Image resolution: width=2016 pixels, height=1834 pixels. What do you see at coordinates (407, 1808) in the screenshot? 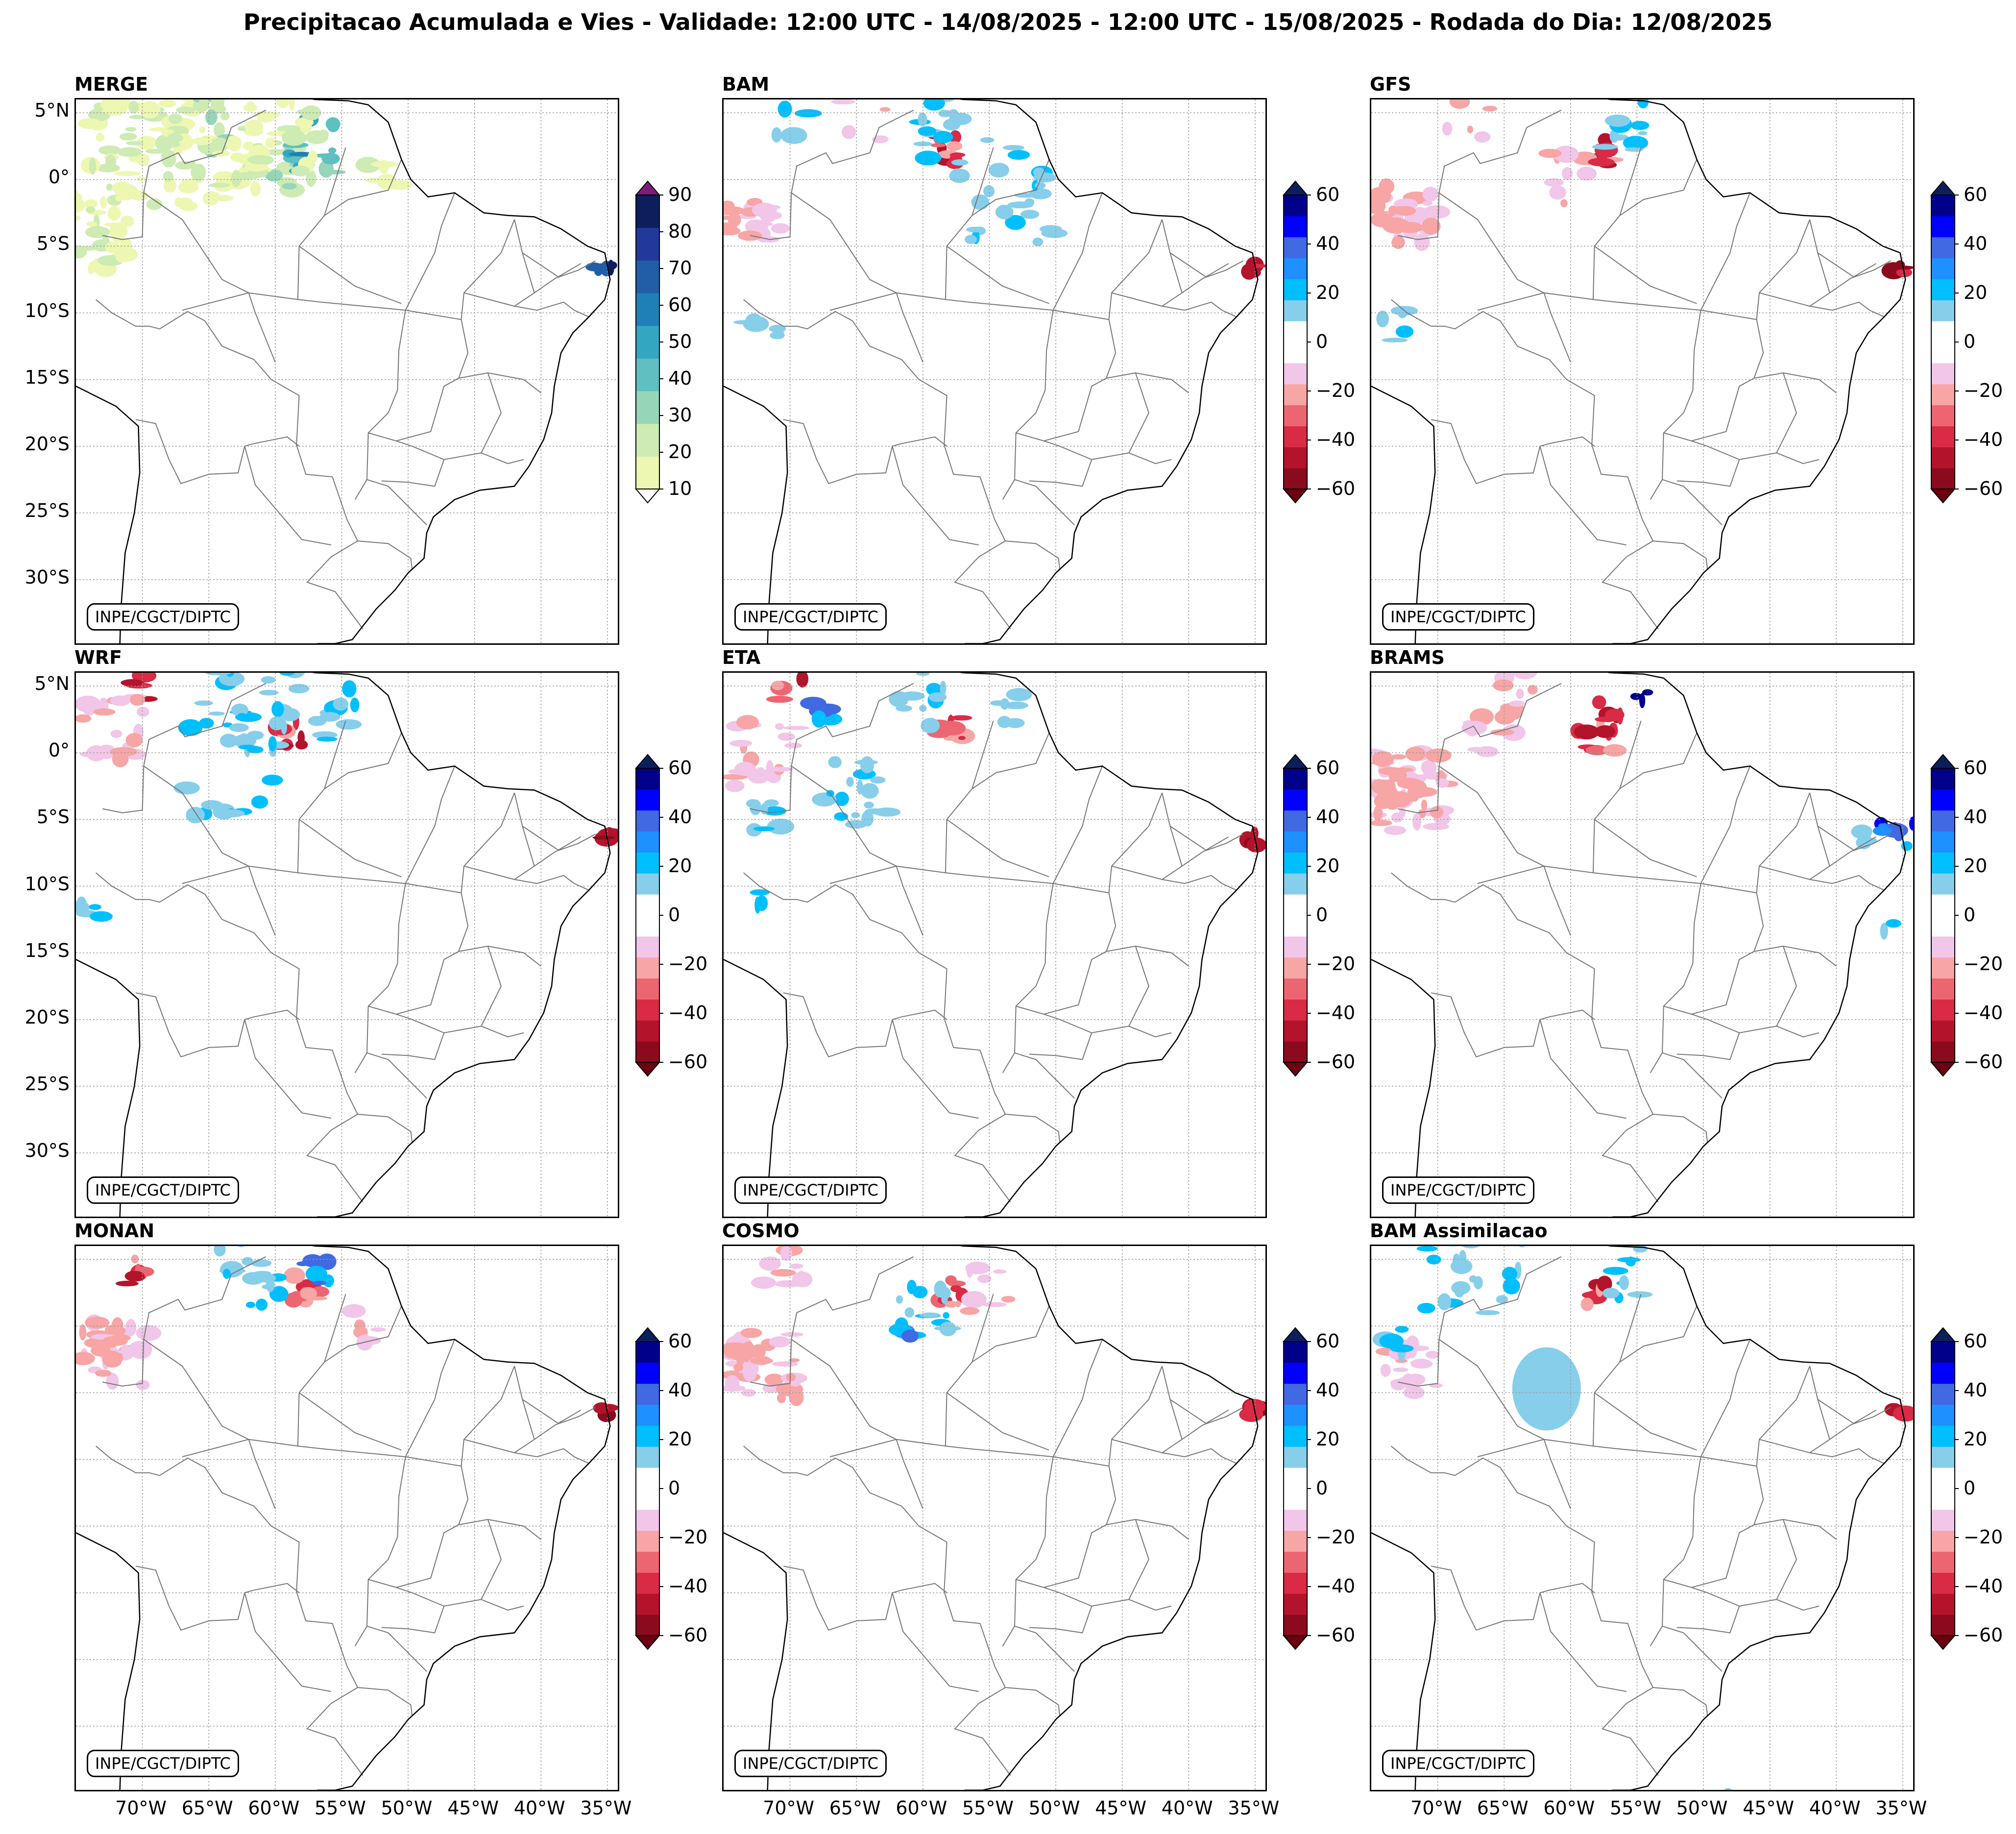
I see `lon-tick-label: 50°W` at bounding box center [407, 1808].